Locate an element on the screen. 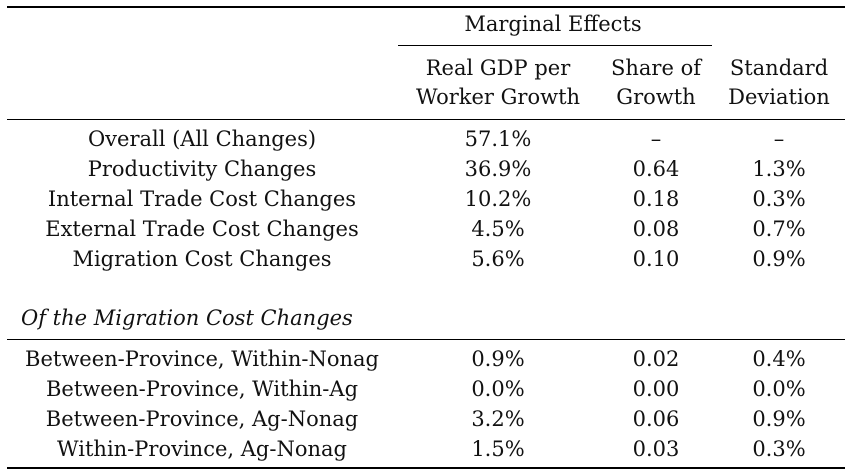  row-label: Productivity Changes is located at coordinates (202, 169).